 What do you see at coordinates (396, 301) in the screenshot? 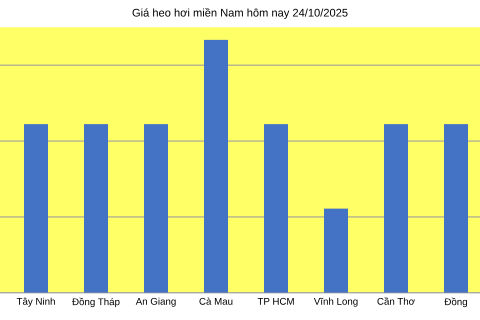
I see `x-tick-label: Cần Thơ` at bounding box center [396, 301].